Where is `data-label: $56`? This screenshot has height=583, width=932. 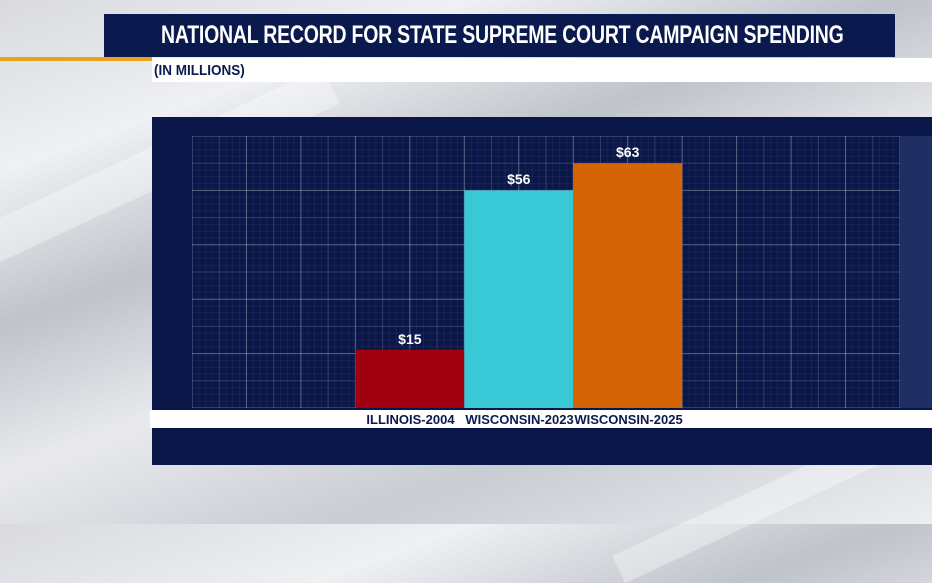
data-label: $56 is located at coordinates (519, 179).